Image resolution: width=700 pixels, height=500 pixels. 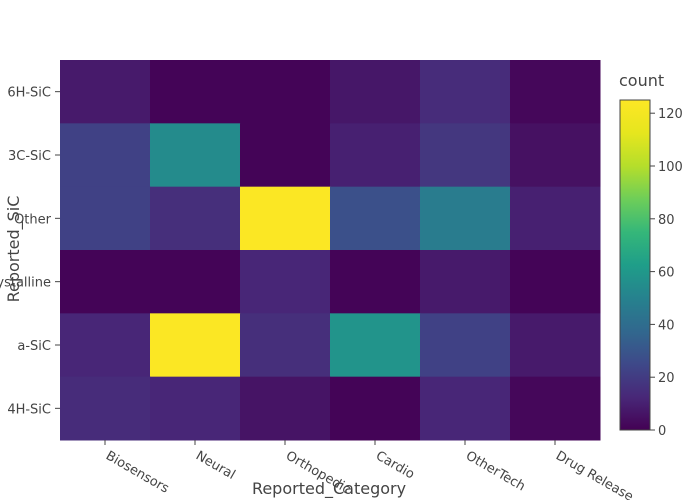 What do you see at coordinates (666, 378) in the screenshot?
I see `colorbar-tick-label: 20` at bounding box center [666, 378].